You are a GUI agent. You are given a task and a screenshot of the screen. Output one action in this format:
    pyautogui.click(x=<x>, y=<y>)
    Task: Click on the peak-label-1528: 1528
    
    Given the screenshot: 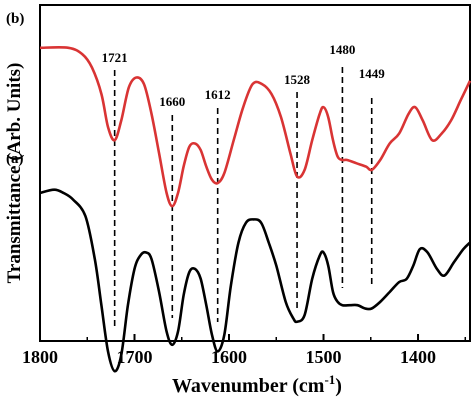 What is the action you would take?
    pyautogui.click(x=297, y=79)
    